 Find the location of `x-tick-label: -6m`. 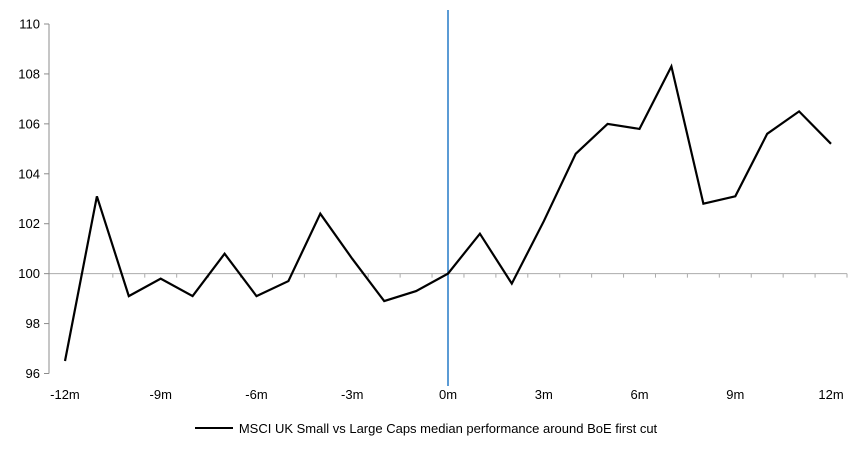

x-tick-label: -6m is located at coordinates (256, 394).